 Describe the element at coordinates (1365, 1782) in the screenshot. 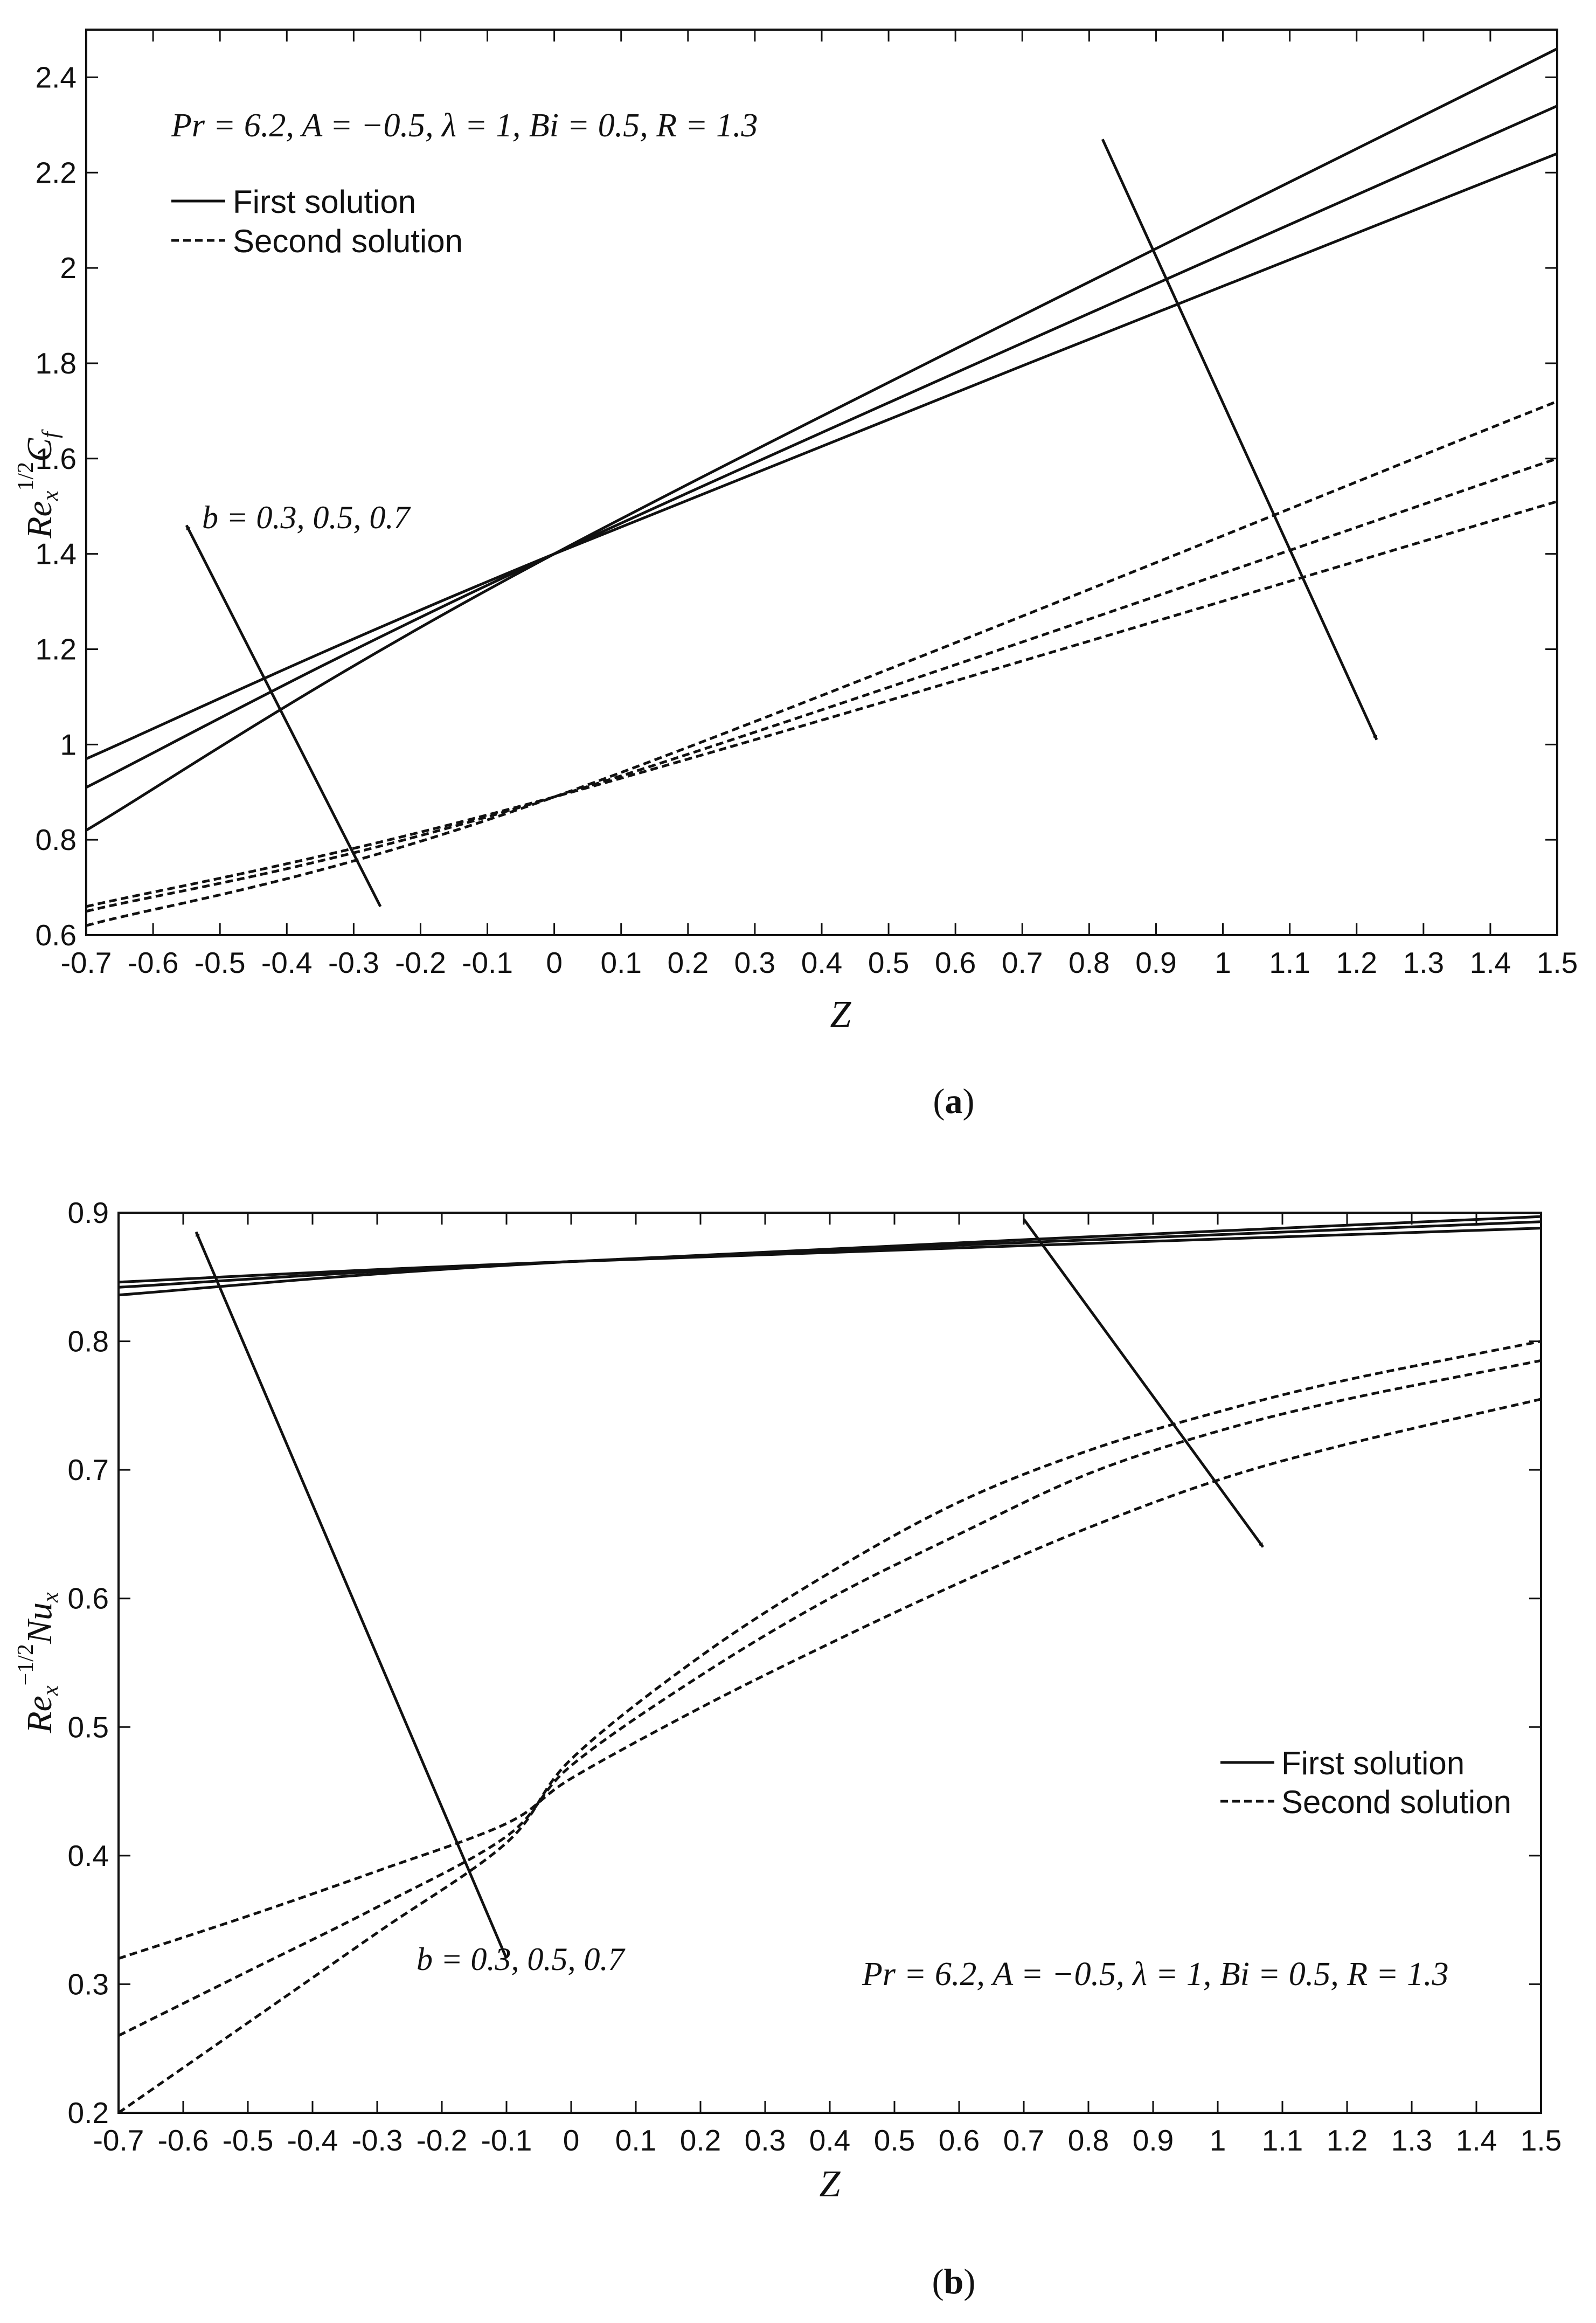

I see `legend-b: First solution Second solution` at that location.